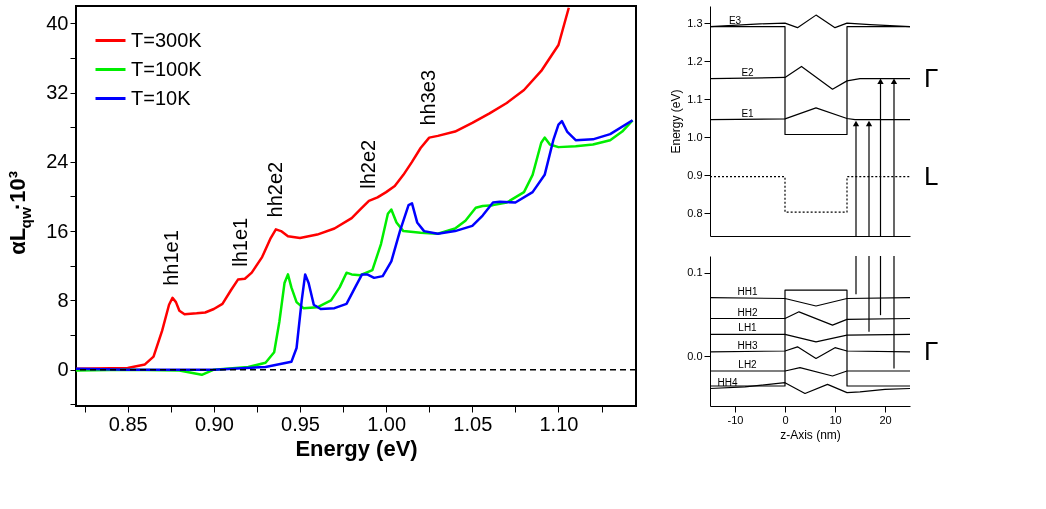  What do you see at coordinates (19, 212) in the screenshot?
I see `y-axis-title: αLqw·10³` at bounding box center [19, 212].